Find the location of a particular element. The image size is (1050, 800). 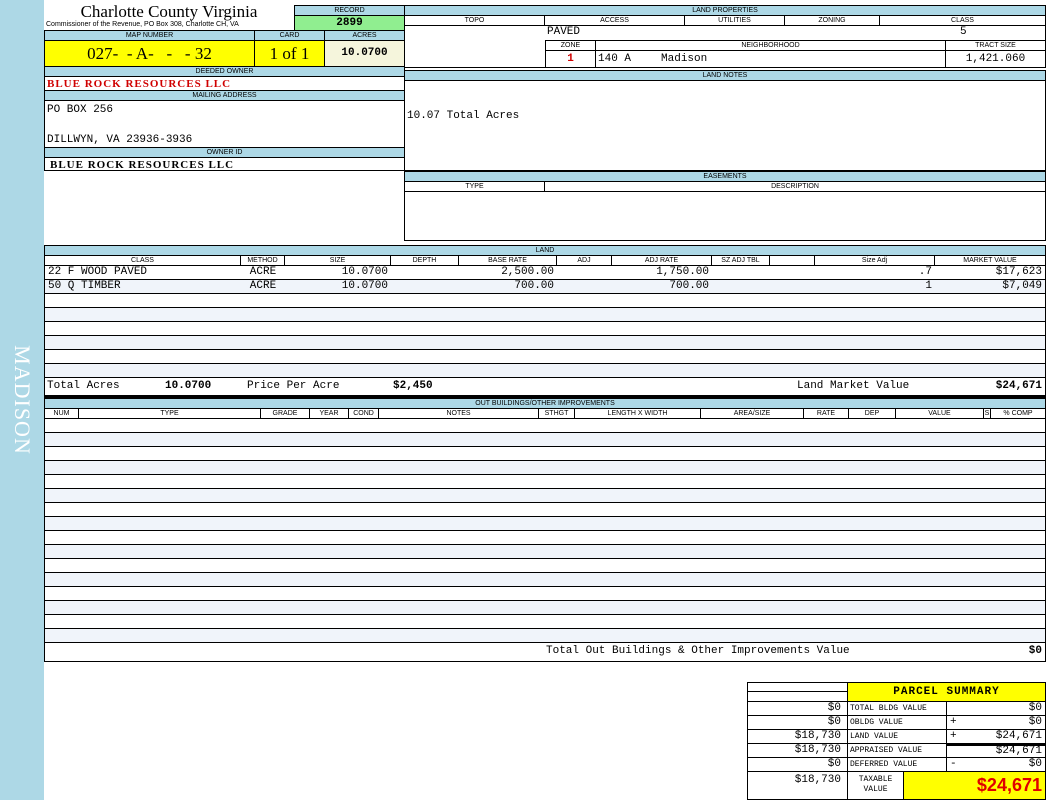

summary-value: - $0 is located at coordinates (996, 764).